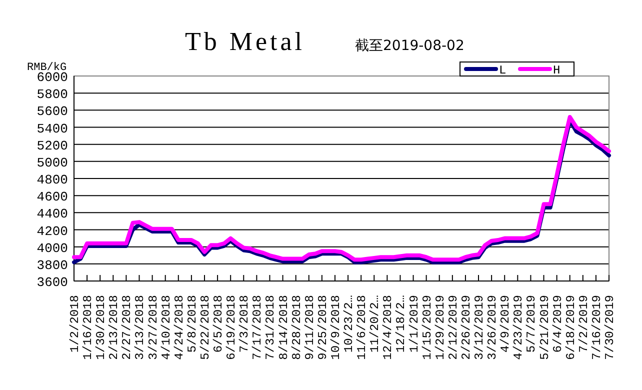 This screenshot has width=642, height=390. Describe the element at coordinates (52, 248) in the screenshot. I see `y-tick-label: 4000` at that location.